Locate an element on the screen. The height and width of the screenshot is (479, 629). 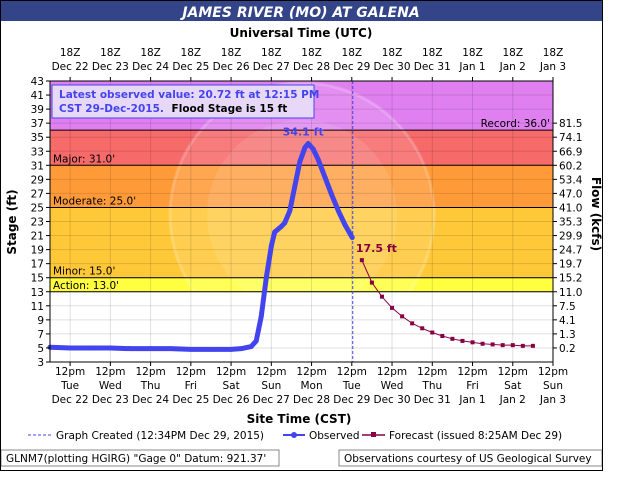
title-bar is located at coordinates (301, 11).